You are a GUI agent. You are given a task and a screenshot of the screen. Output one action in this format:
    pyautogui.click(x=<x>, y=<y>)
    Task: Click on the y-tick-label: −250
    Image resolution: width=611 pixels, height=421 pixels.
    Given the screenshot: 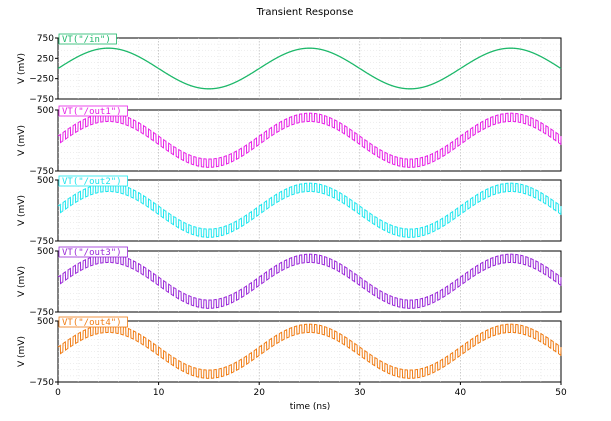 What is the action you would take?
    pyautogui.click(x=41, y=80)
    